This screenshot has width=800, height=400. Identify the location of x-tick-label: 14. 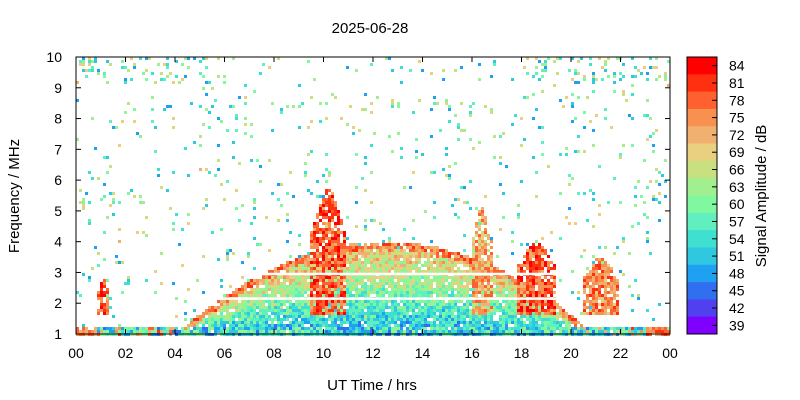
(423, 353).